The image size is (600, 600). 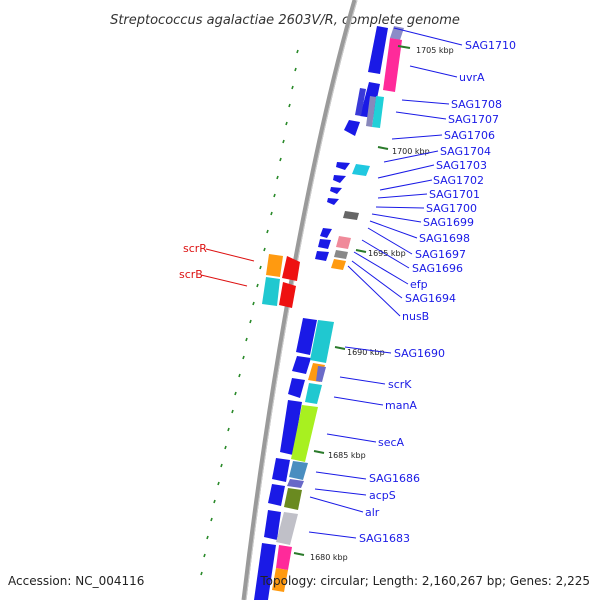 What do you see at coordinates (437, 268) in the screenshot?
I see `gene-label-SAG1696: SAG1696` at bounding box center [437, 268].